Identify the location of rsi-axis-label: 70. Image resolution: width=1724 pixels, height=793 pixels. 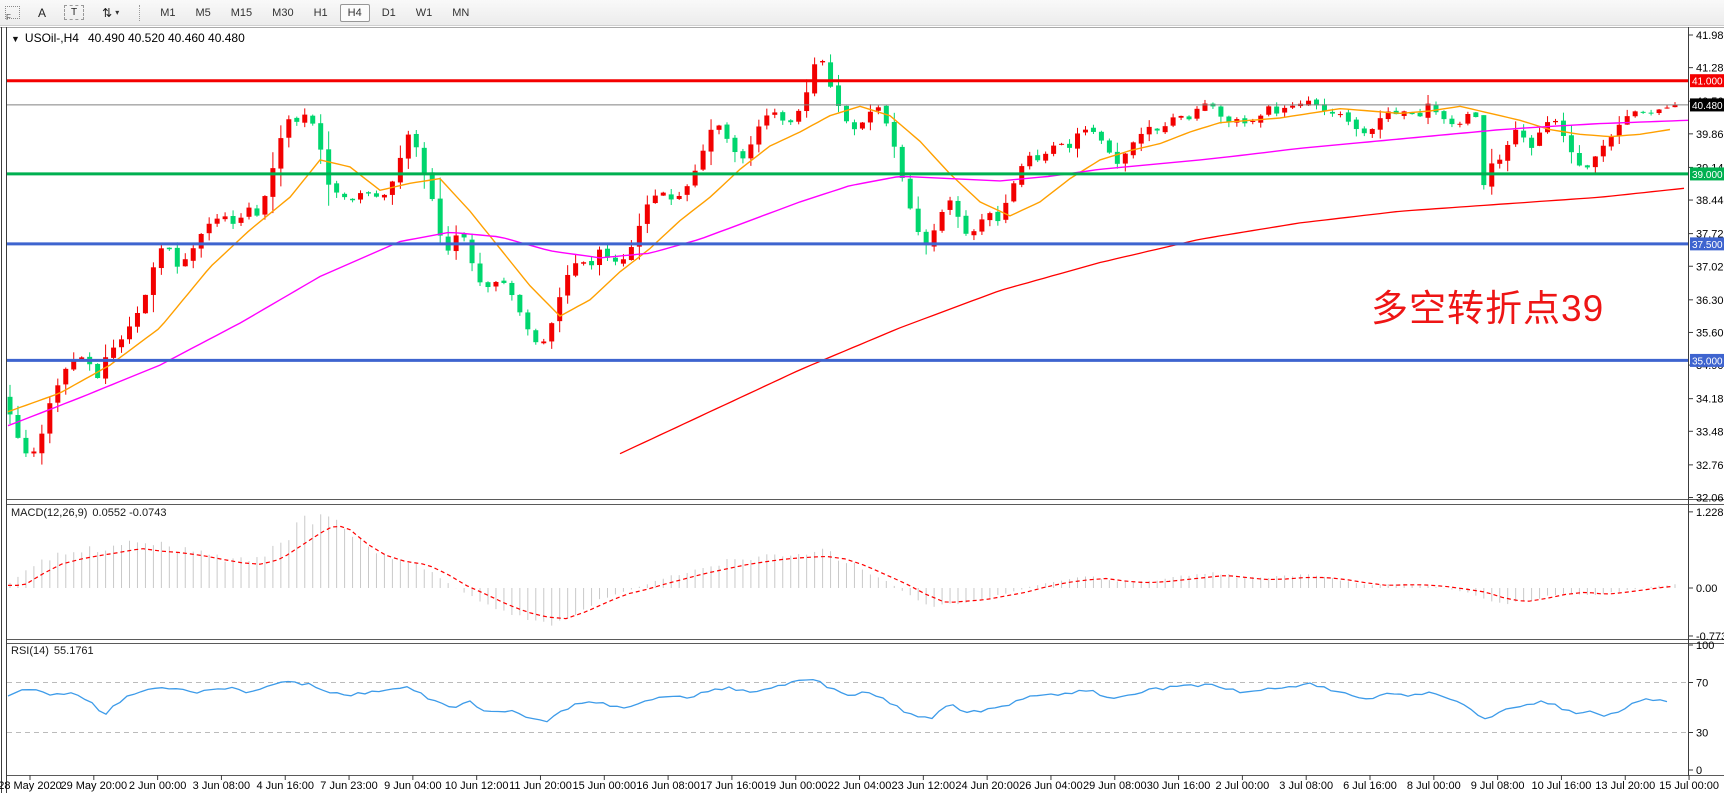
(1702, 684).